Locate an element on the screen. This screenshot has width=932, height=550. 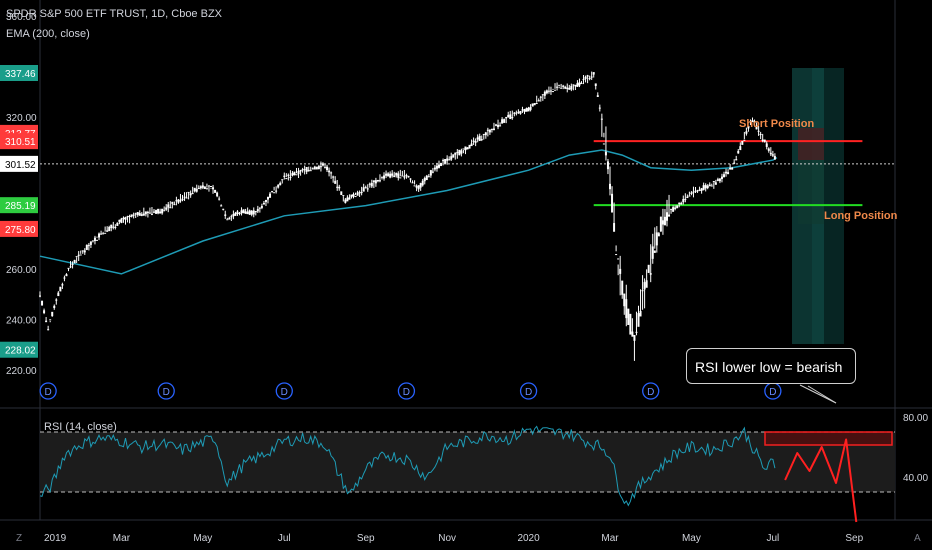
auto-scale-button: A is located at coordinates (917, 538).